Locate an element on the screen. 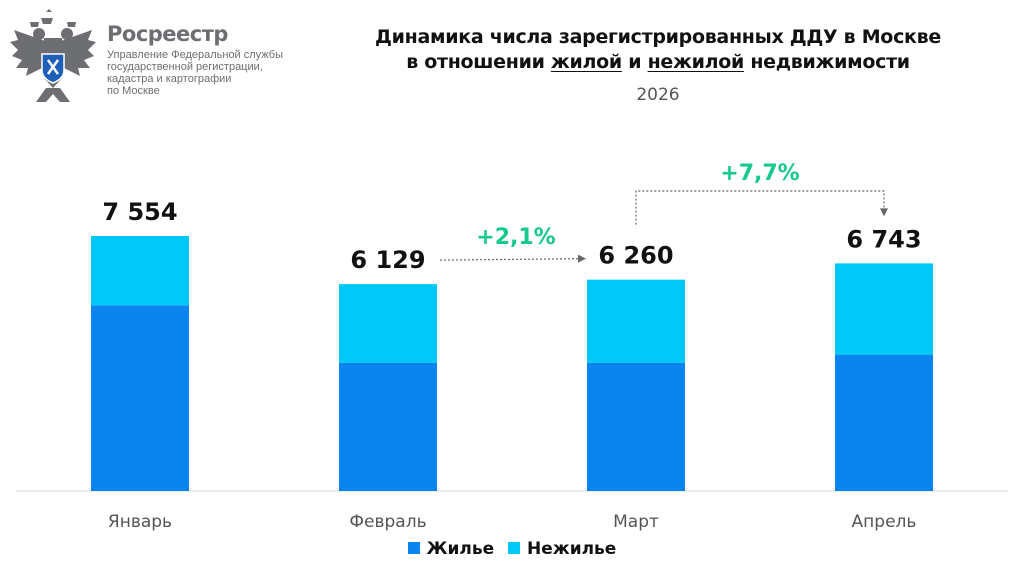 The height and width of the screenshot is (576, 1024). growth-bracket-line is located at coordinates (760, 207).